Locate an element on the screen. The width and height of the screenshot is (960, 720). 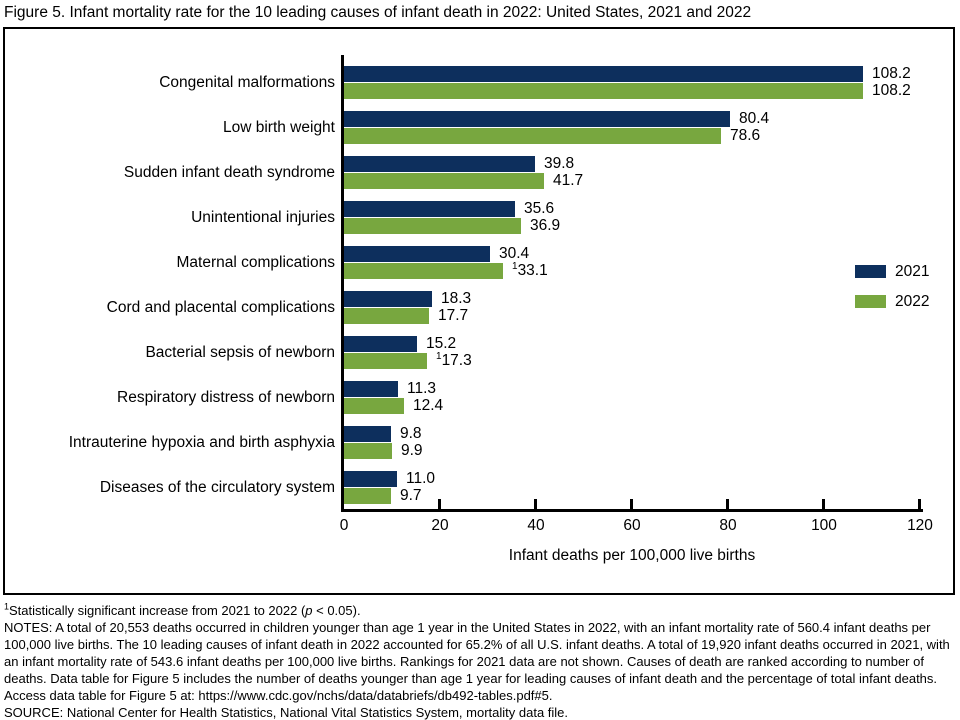
value-label-2021: 80.4 is located at coordinates (754, 118).